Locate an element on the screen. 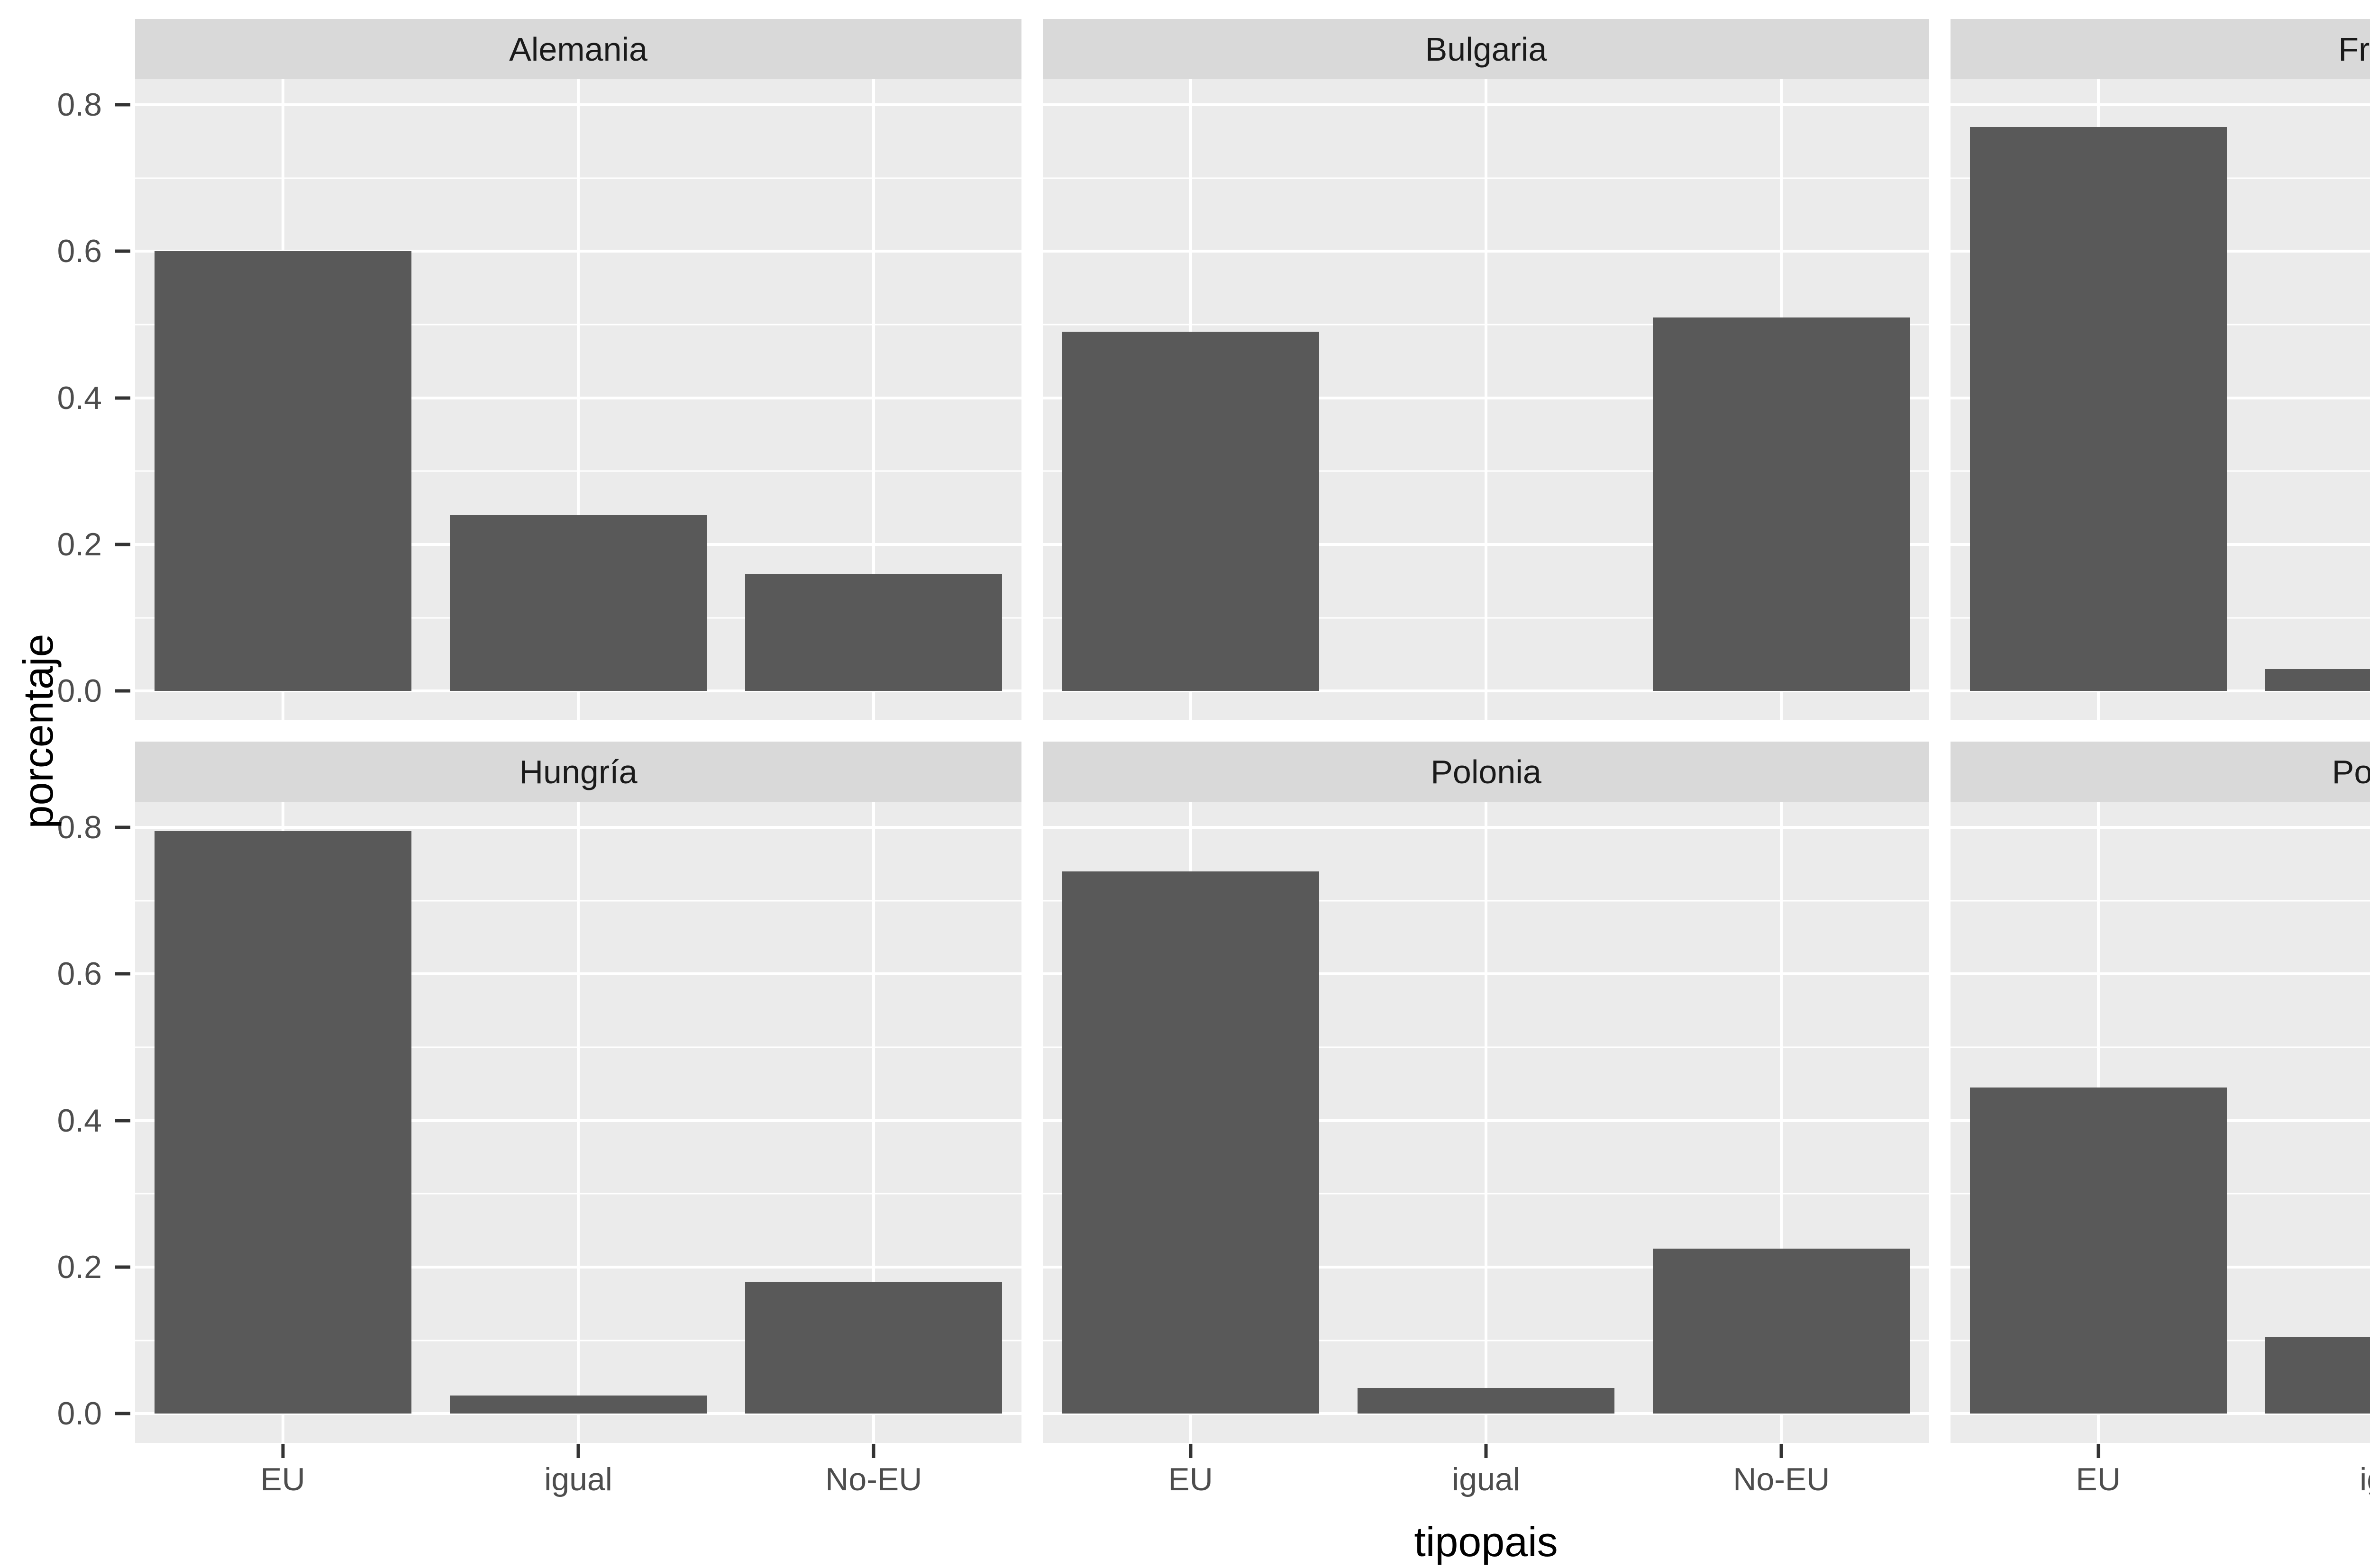 This screenshot has width=2370, height=1568. facet-title: Portugal is located at coordinates (2351, 771).